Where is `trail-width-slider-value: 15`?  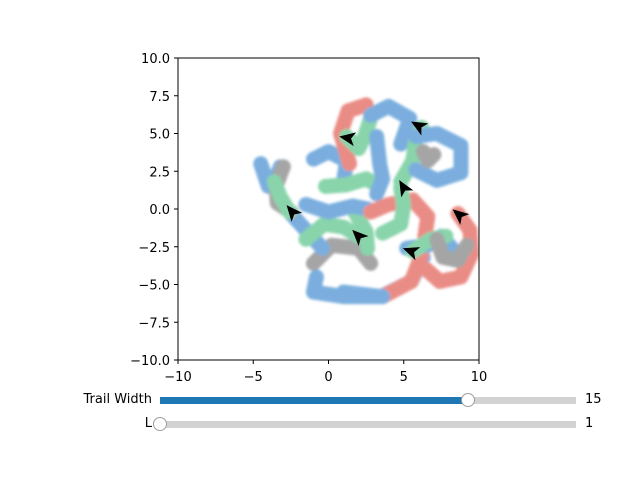
trail-width-slider-value: 15 is located at coordinates (593, 399).